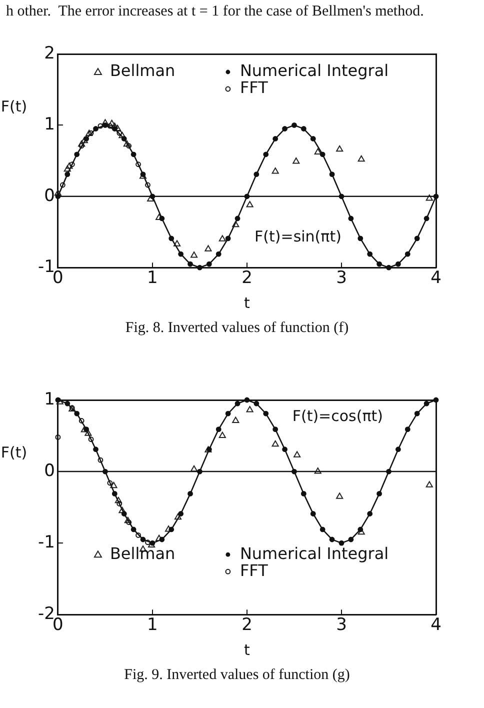 The width and height of the screenshot is (484, 708). I want to click on text: h other. The error increases at t = 1 for the case of Bellmen's method., so click(215, 11).